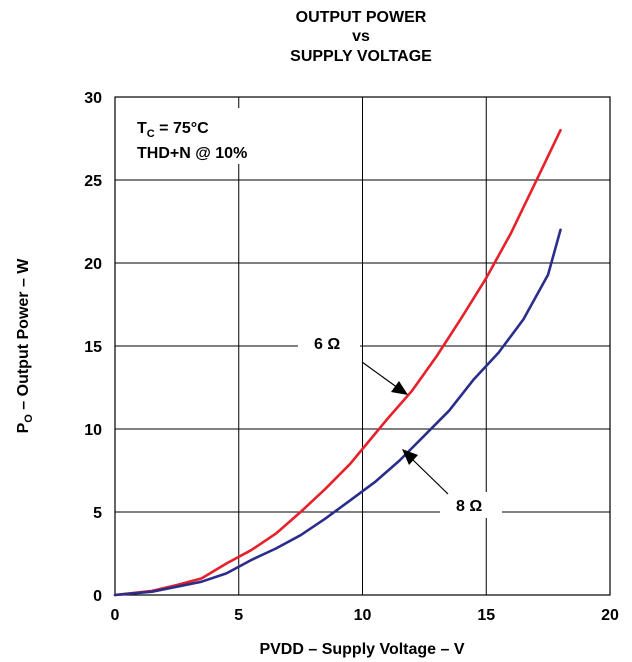 The height and width of the screenshot is (662, 632). I want to click on series-label-6ohm-bg, so click(329, 343).